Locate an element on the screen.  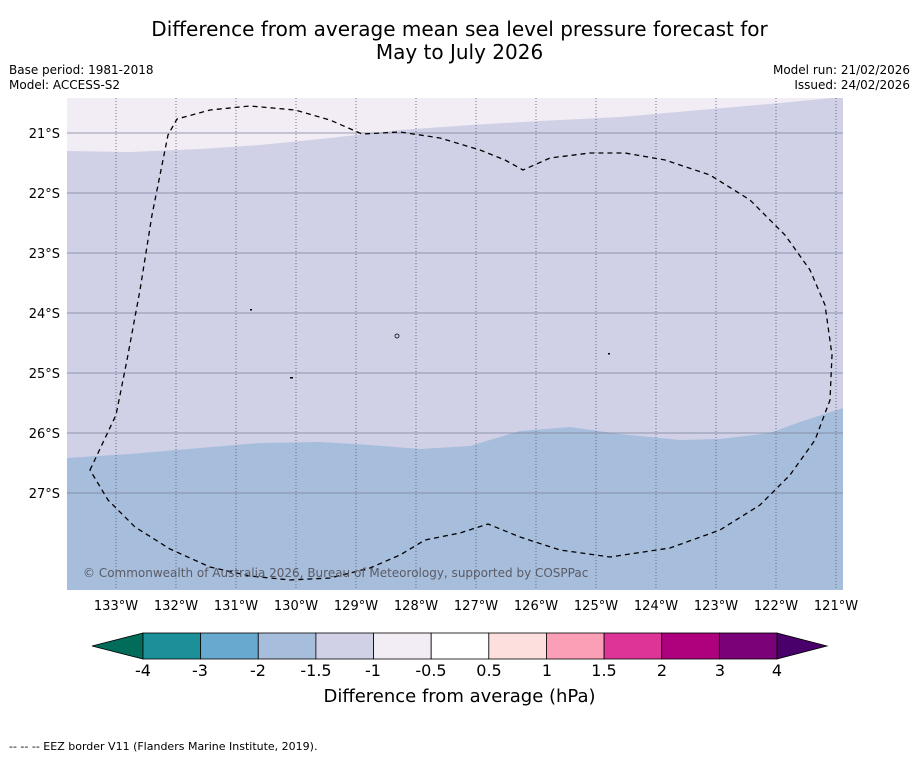
colorbar-title: Difference from average (hPa) is located at coordinates (459, 696).